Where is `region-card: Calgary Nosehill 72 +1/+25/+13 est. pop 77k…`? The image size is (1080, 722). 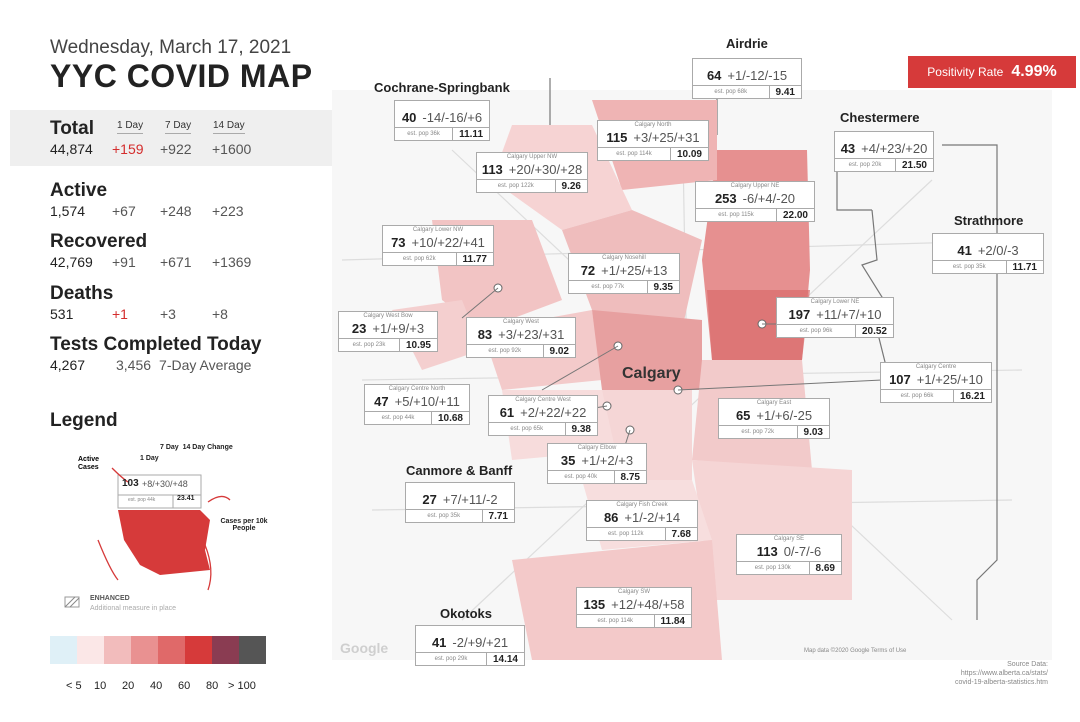
region-card: Calgary Nosehill 72 +1/+25/+13 est. pop 77k… is located at coordinates (624, 273).